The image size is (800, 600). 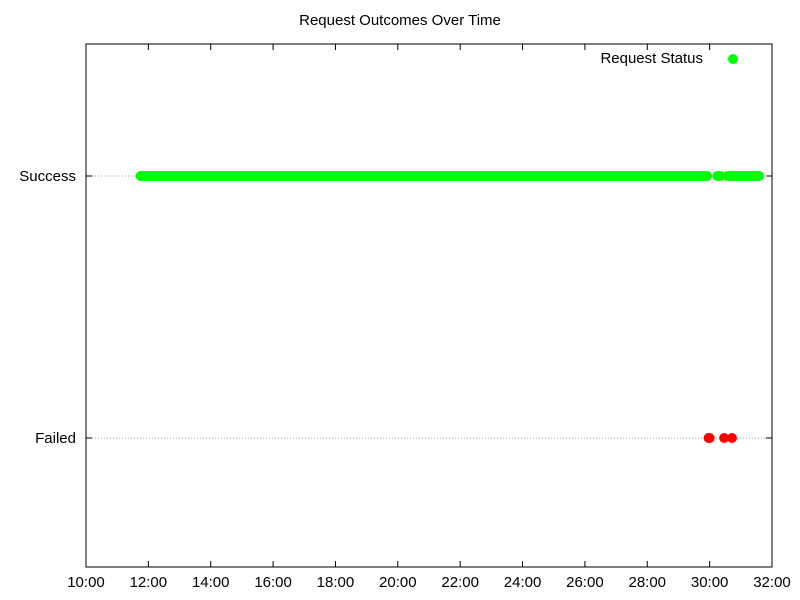 I want to click on x-tick-label: 10:00, so click(x=86, y=582).